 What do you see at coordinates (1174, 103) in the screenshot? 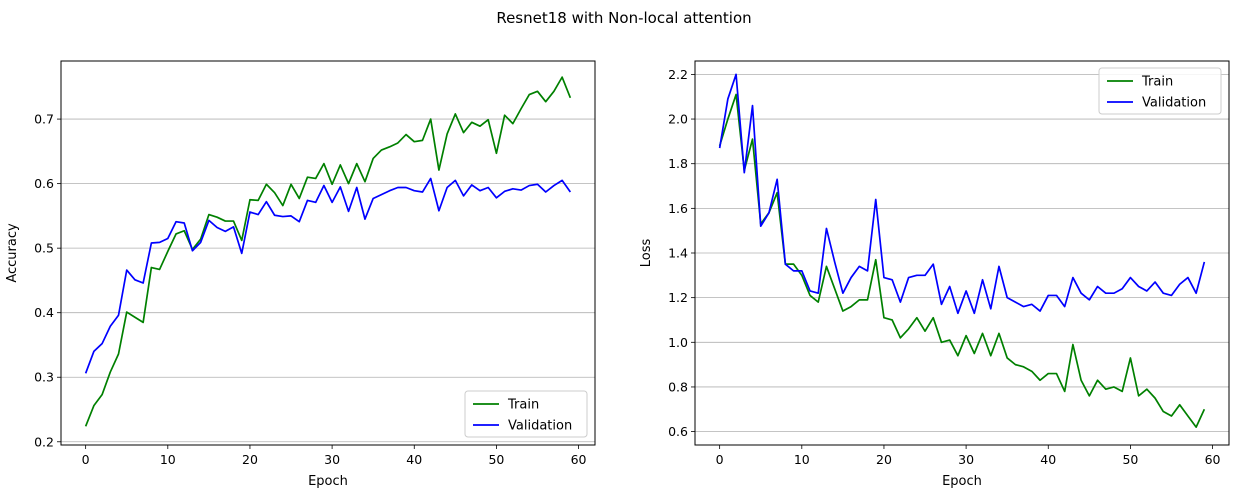
I see `loss-legend-label-validation: Validation` at bounding box center [1174, 103].